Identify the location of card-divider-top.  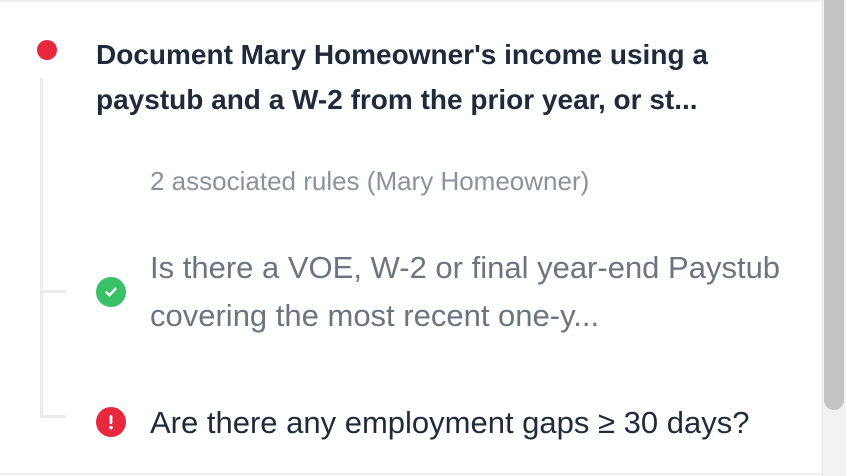
(411, 1).